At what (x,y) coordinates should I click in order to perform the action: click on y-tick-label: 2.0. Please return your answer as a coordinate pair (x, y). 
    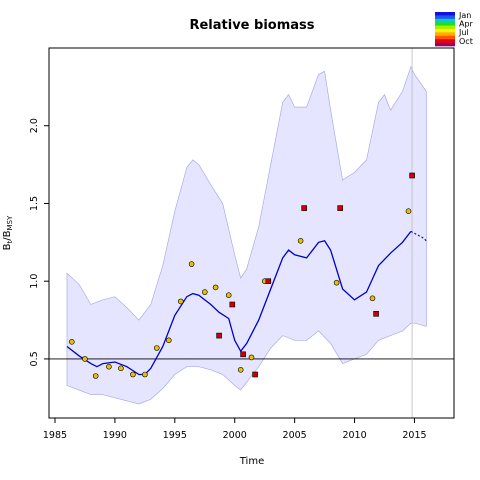
    Looking at the image, I should click on (34, 125).